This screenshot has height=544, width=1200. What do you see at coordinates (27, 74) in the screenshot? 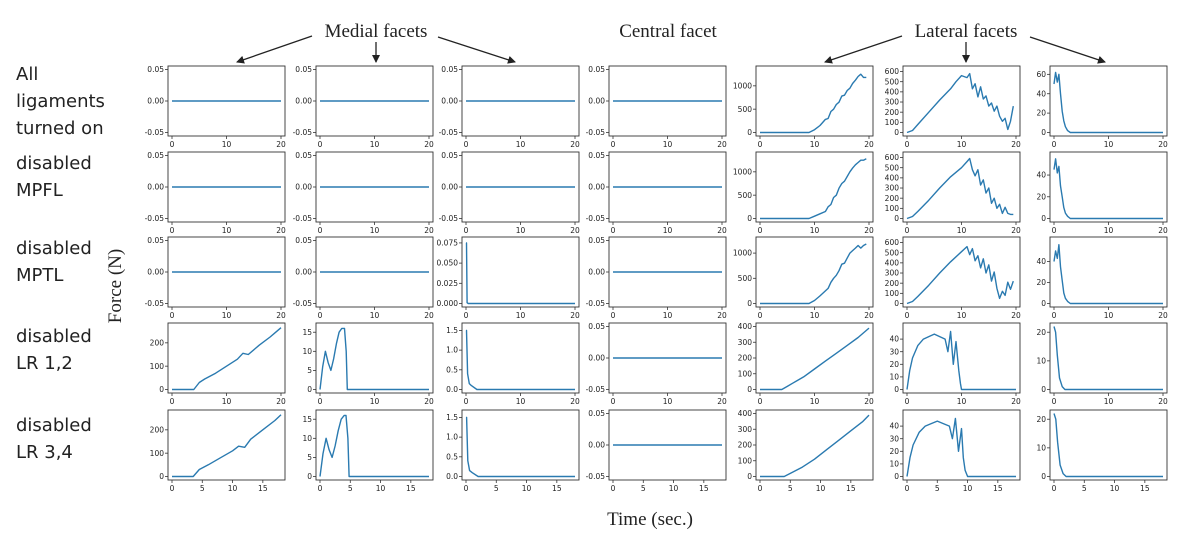
I see `row-label-line: All` at bounding box center [27, 74].